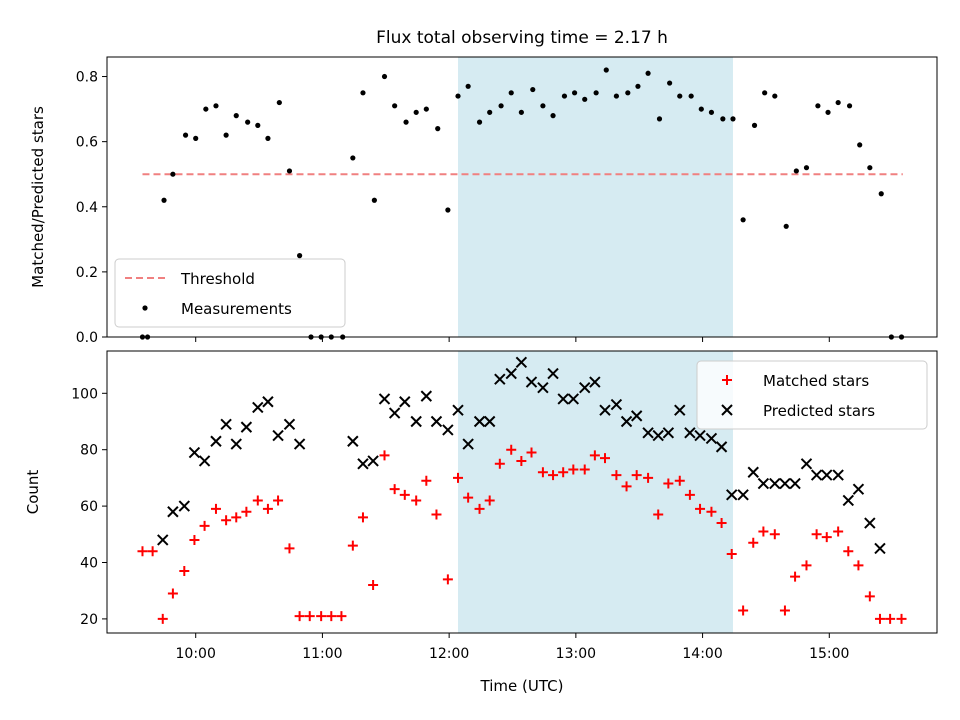  What do you see at coordinates (87, 78) in the screenshot?
I see `y-tick-label: 0.8` at bounding box center [87, 78].